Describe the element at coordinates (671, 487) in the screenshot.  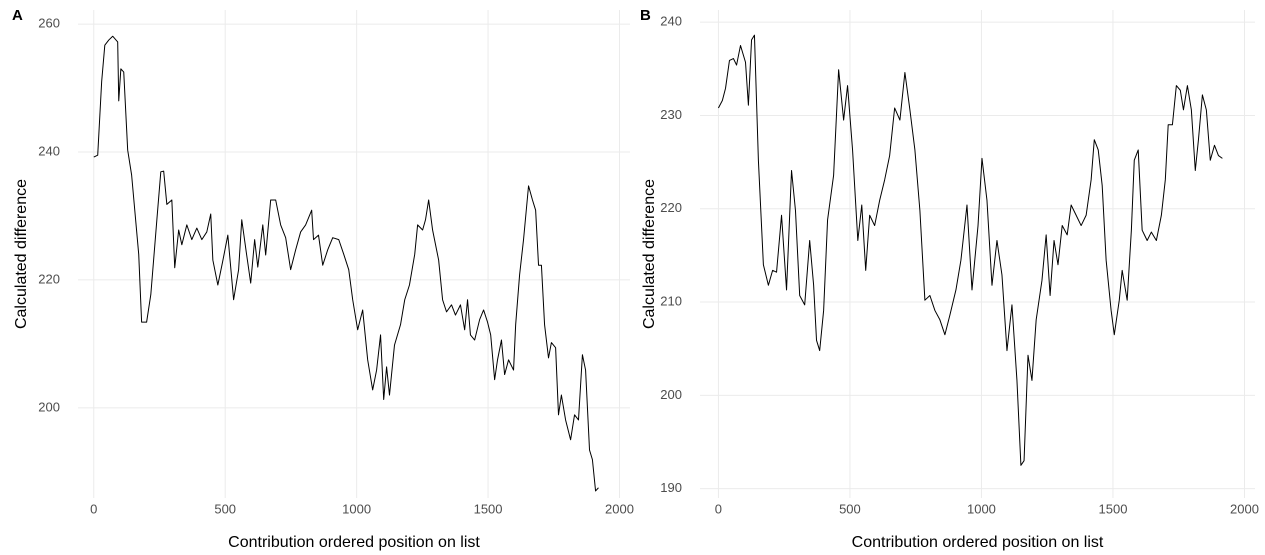
I see `y-tick-label: 190` at that location.